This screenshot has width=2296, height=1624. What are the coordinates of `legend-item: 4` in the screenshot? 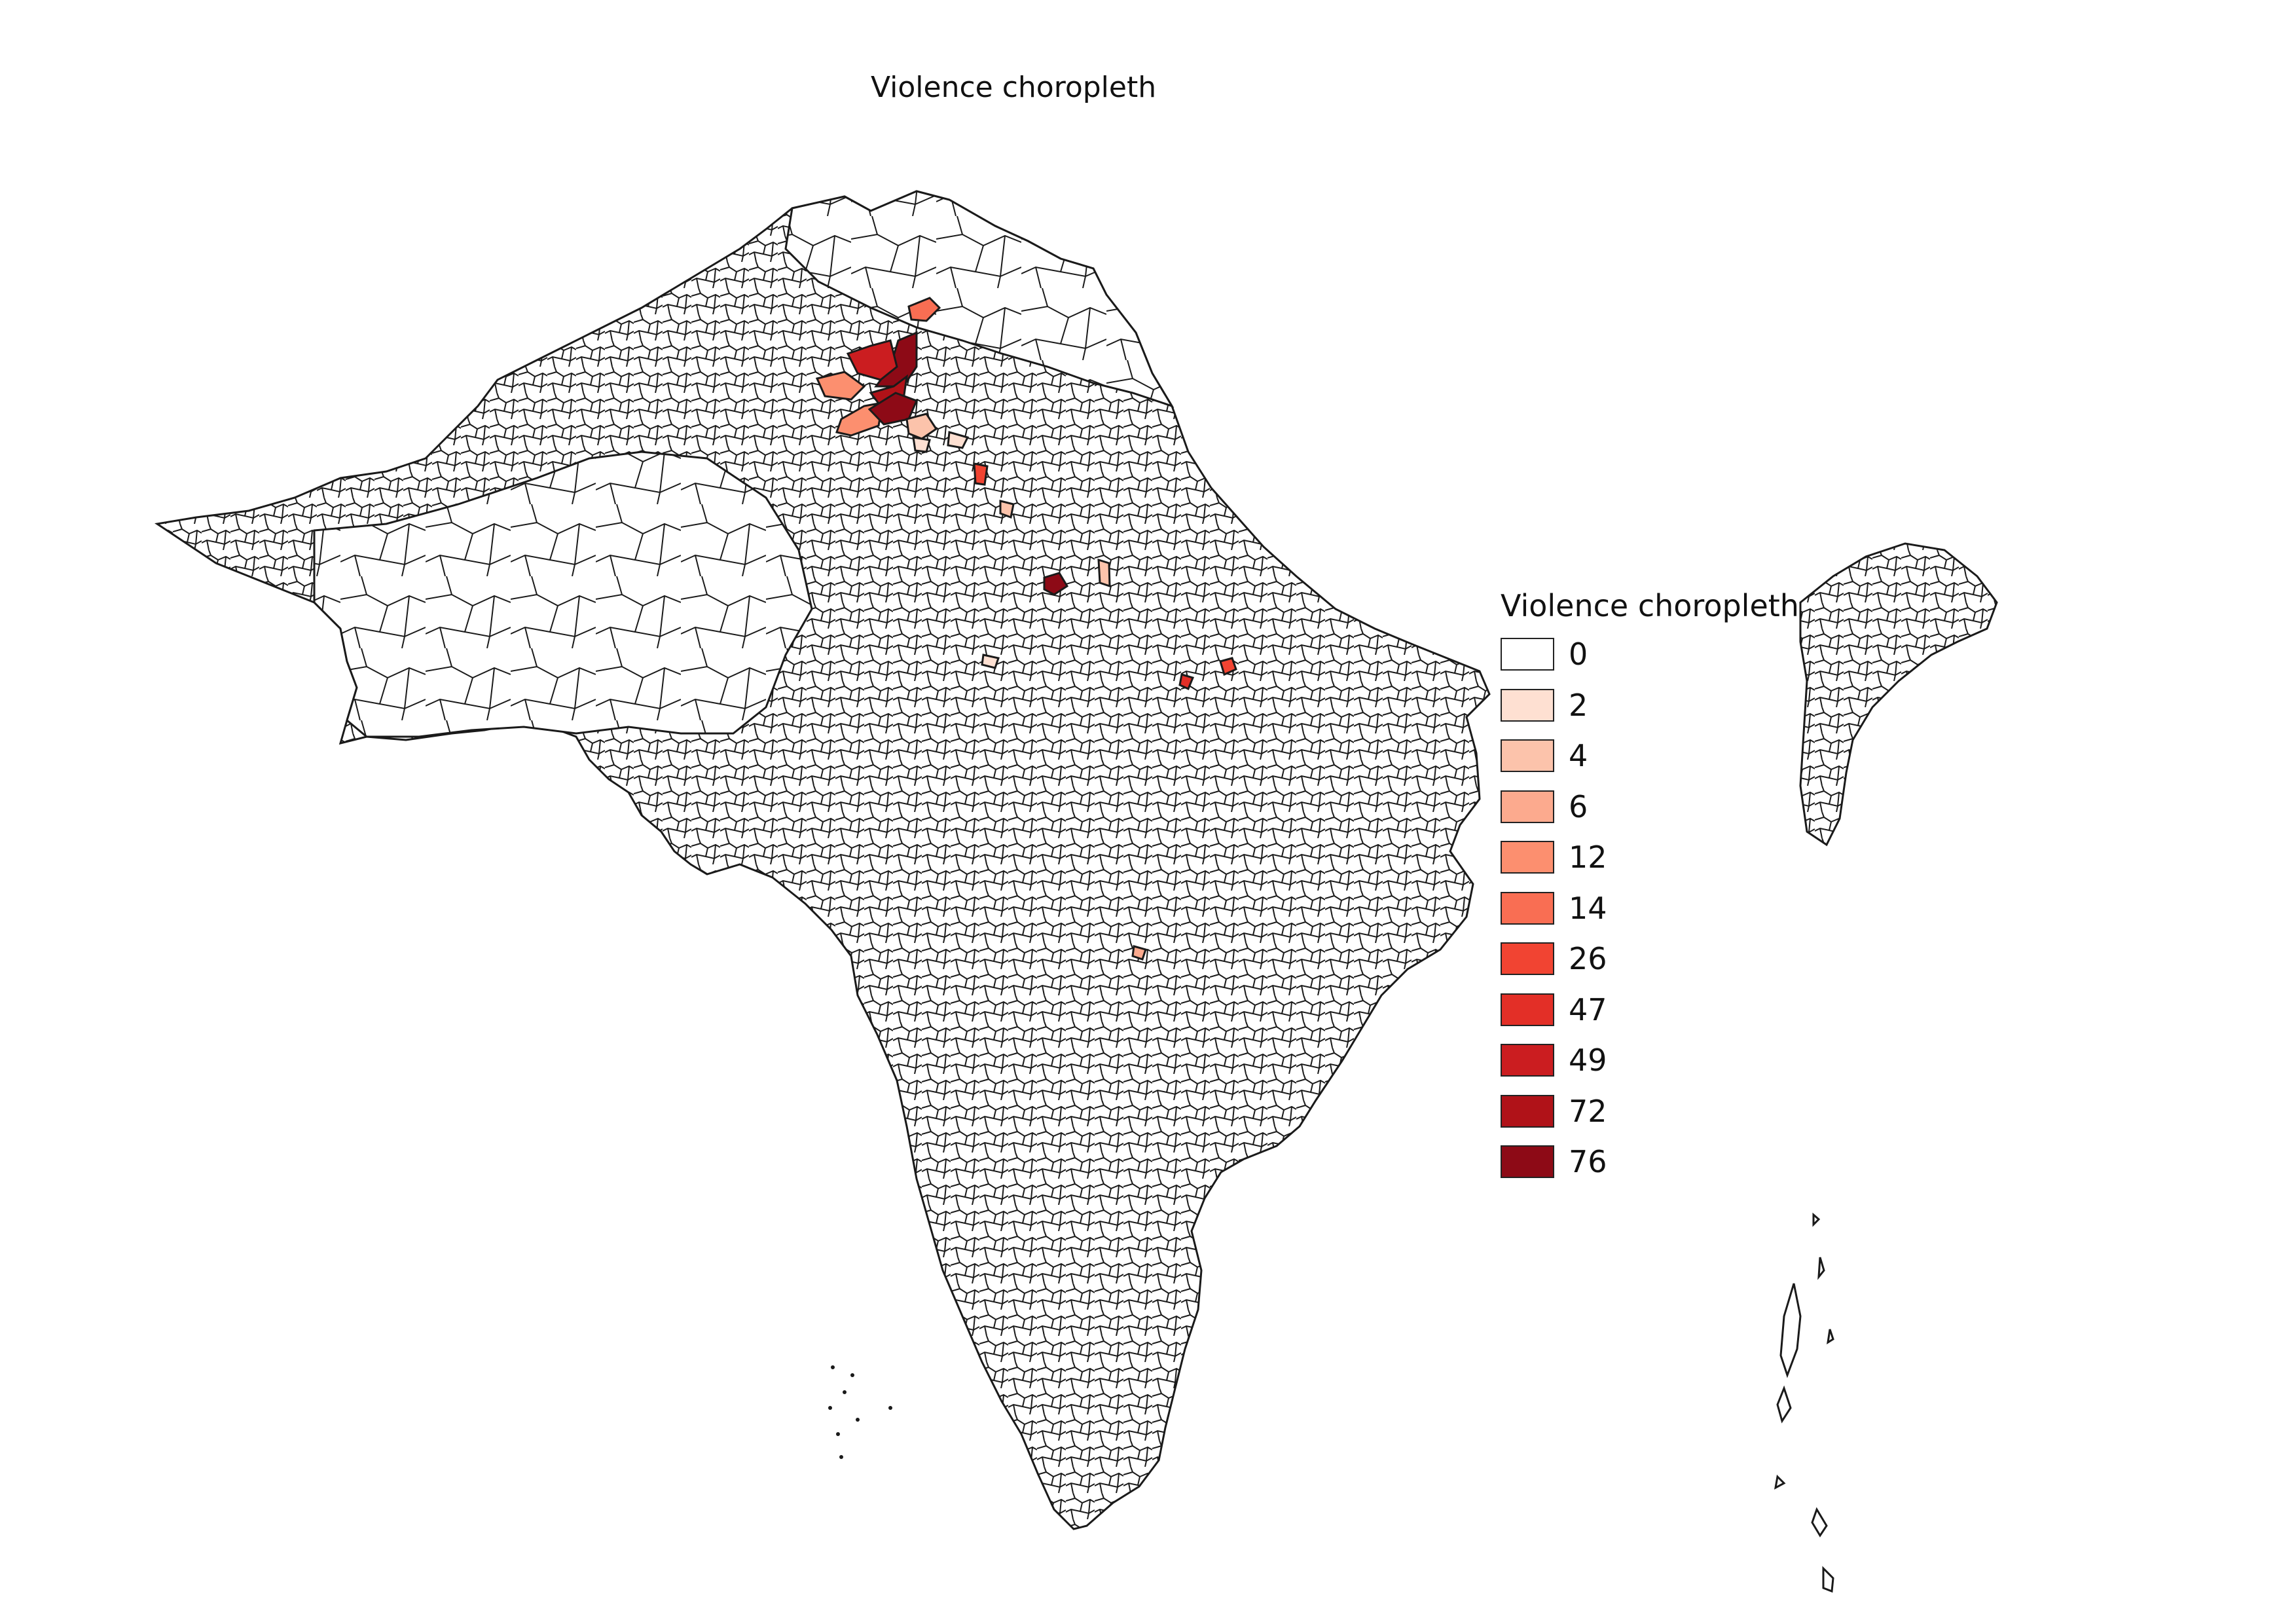 It's located at (1651, 756).